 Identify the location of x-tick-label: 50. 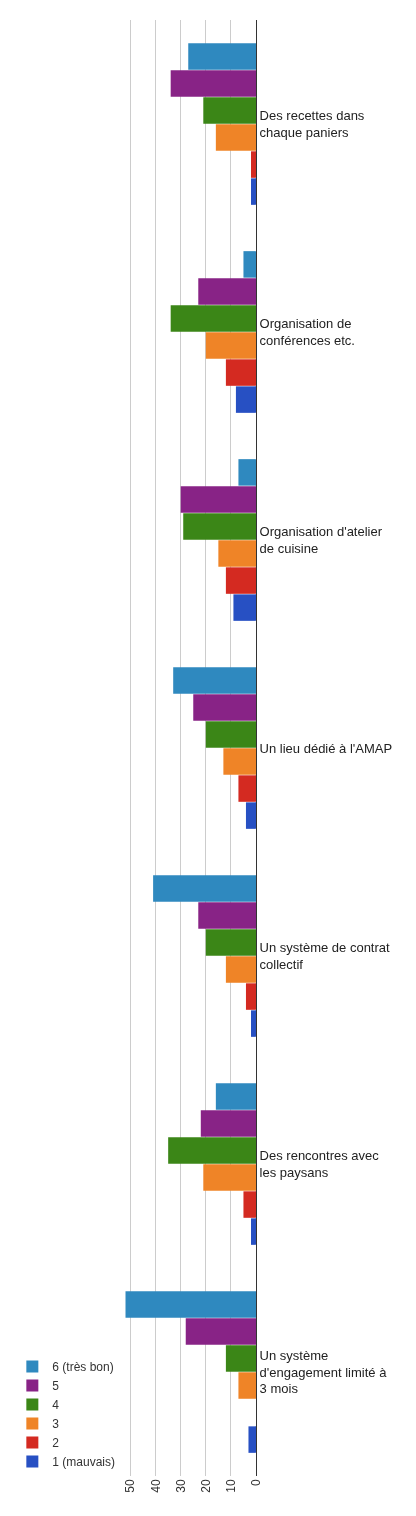
(130, 1486).